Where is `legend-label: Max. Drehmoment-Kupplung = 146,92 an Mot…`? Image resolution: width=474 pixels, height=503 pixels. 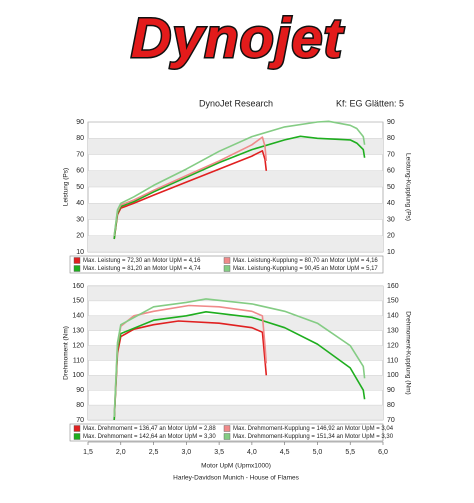 legend-label: Max. Drehmoment-Kupplung = 146,92 an Mot… is located at coordinates (313, 429).